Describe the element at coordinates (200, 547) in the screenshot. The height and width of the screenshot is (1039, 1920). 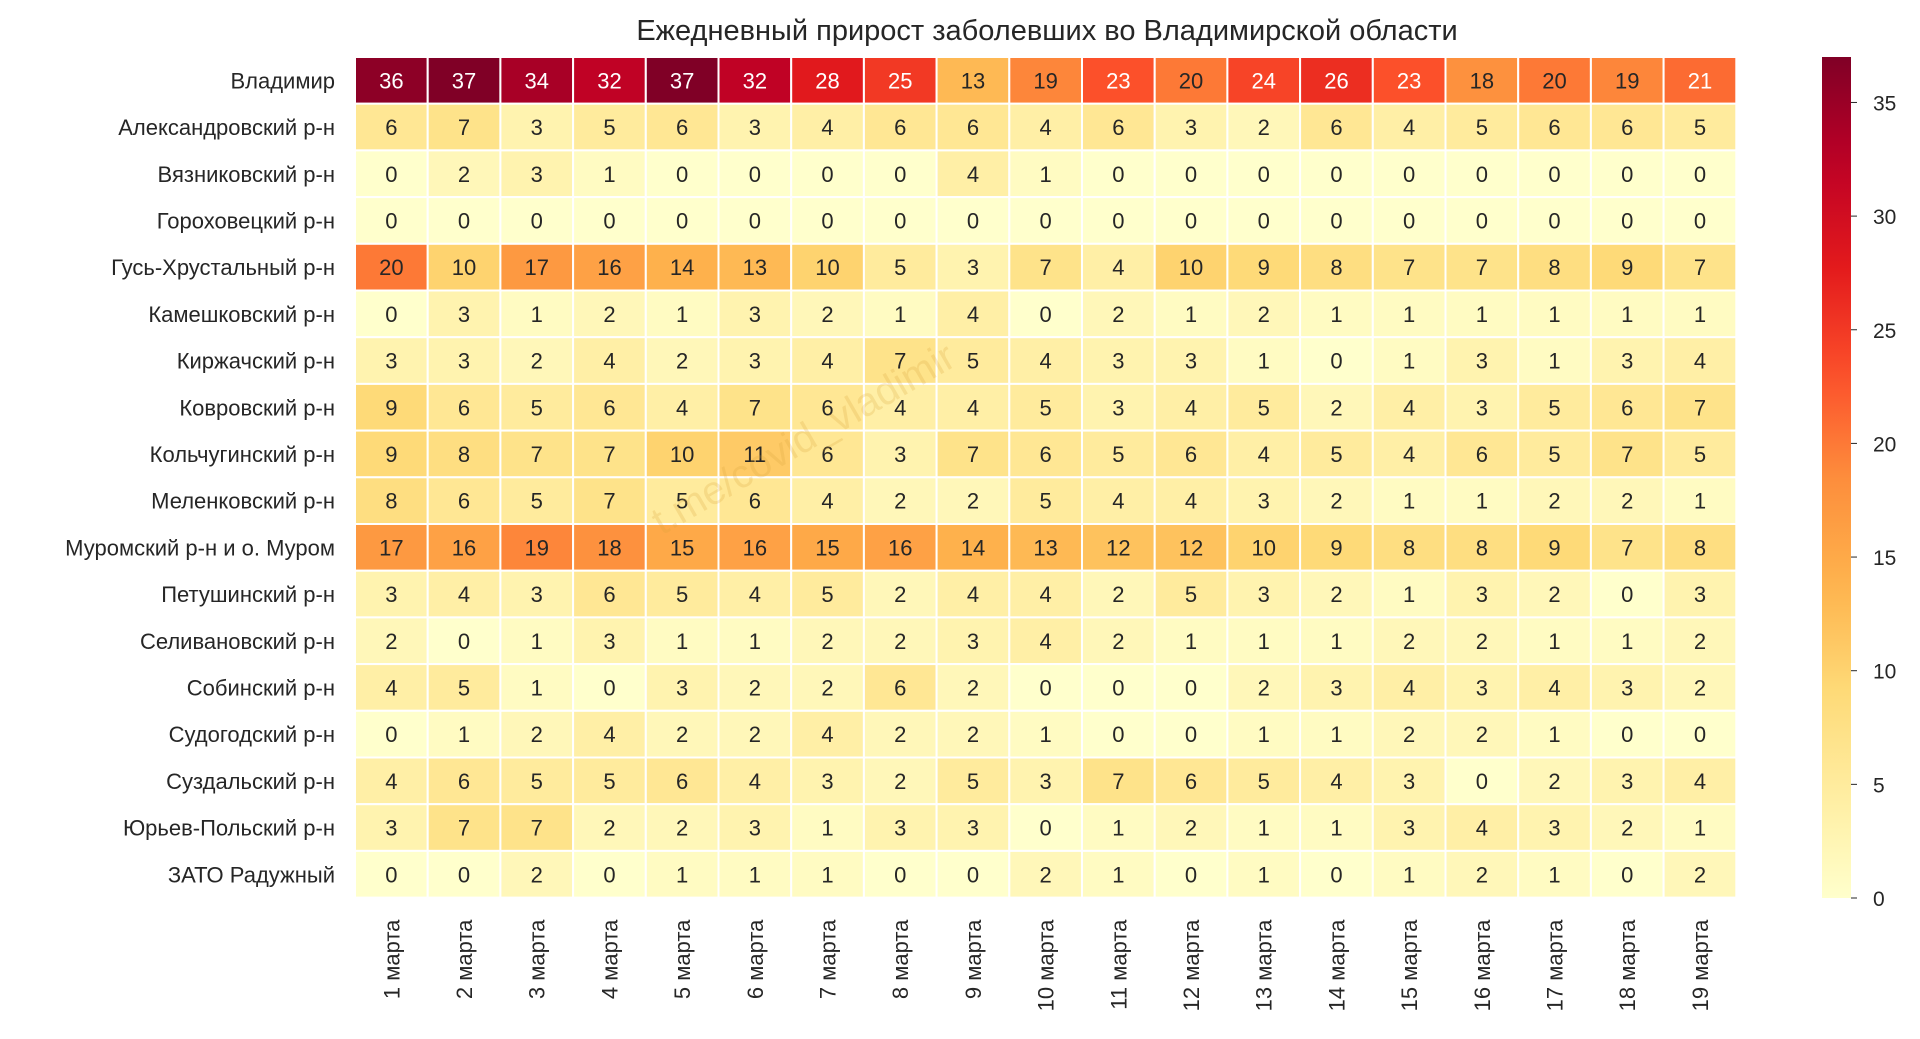
I see `row-label: Муромский р-н и о. Муром` at that location.